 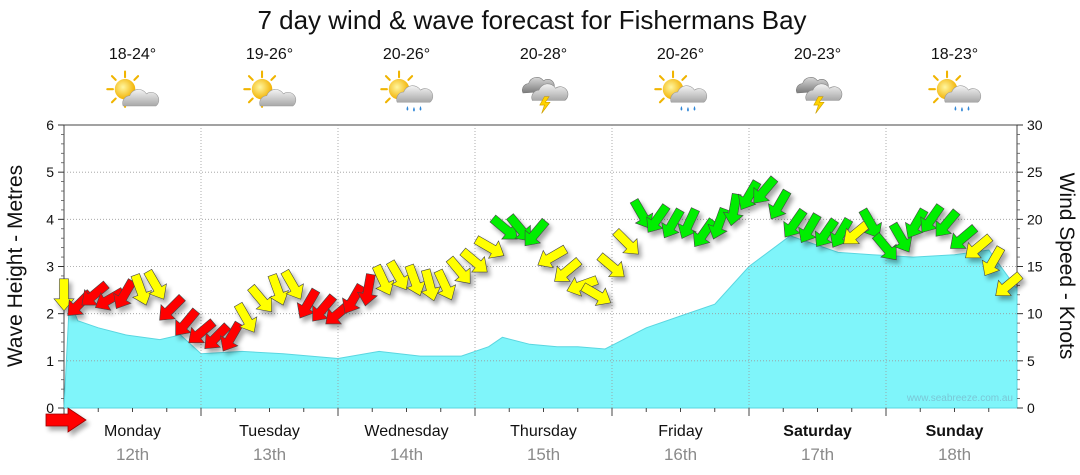 I want to click on y-tick-label: 1, so click(x=50, y=361).